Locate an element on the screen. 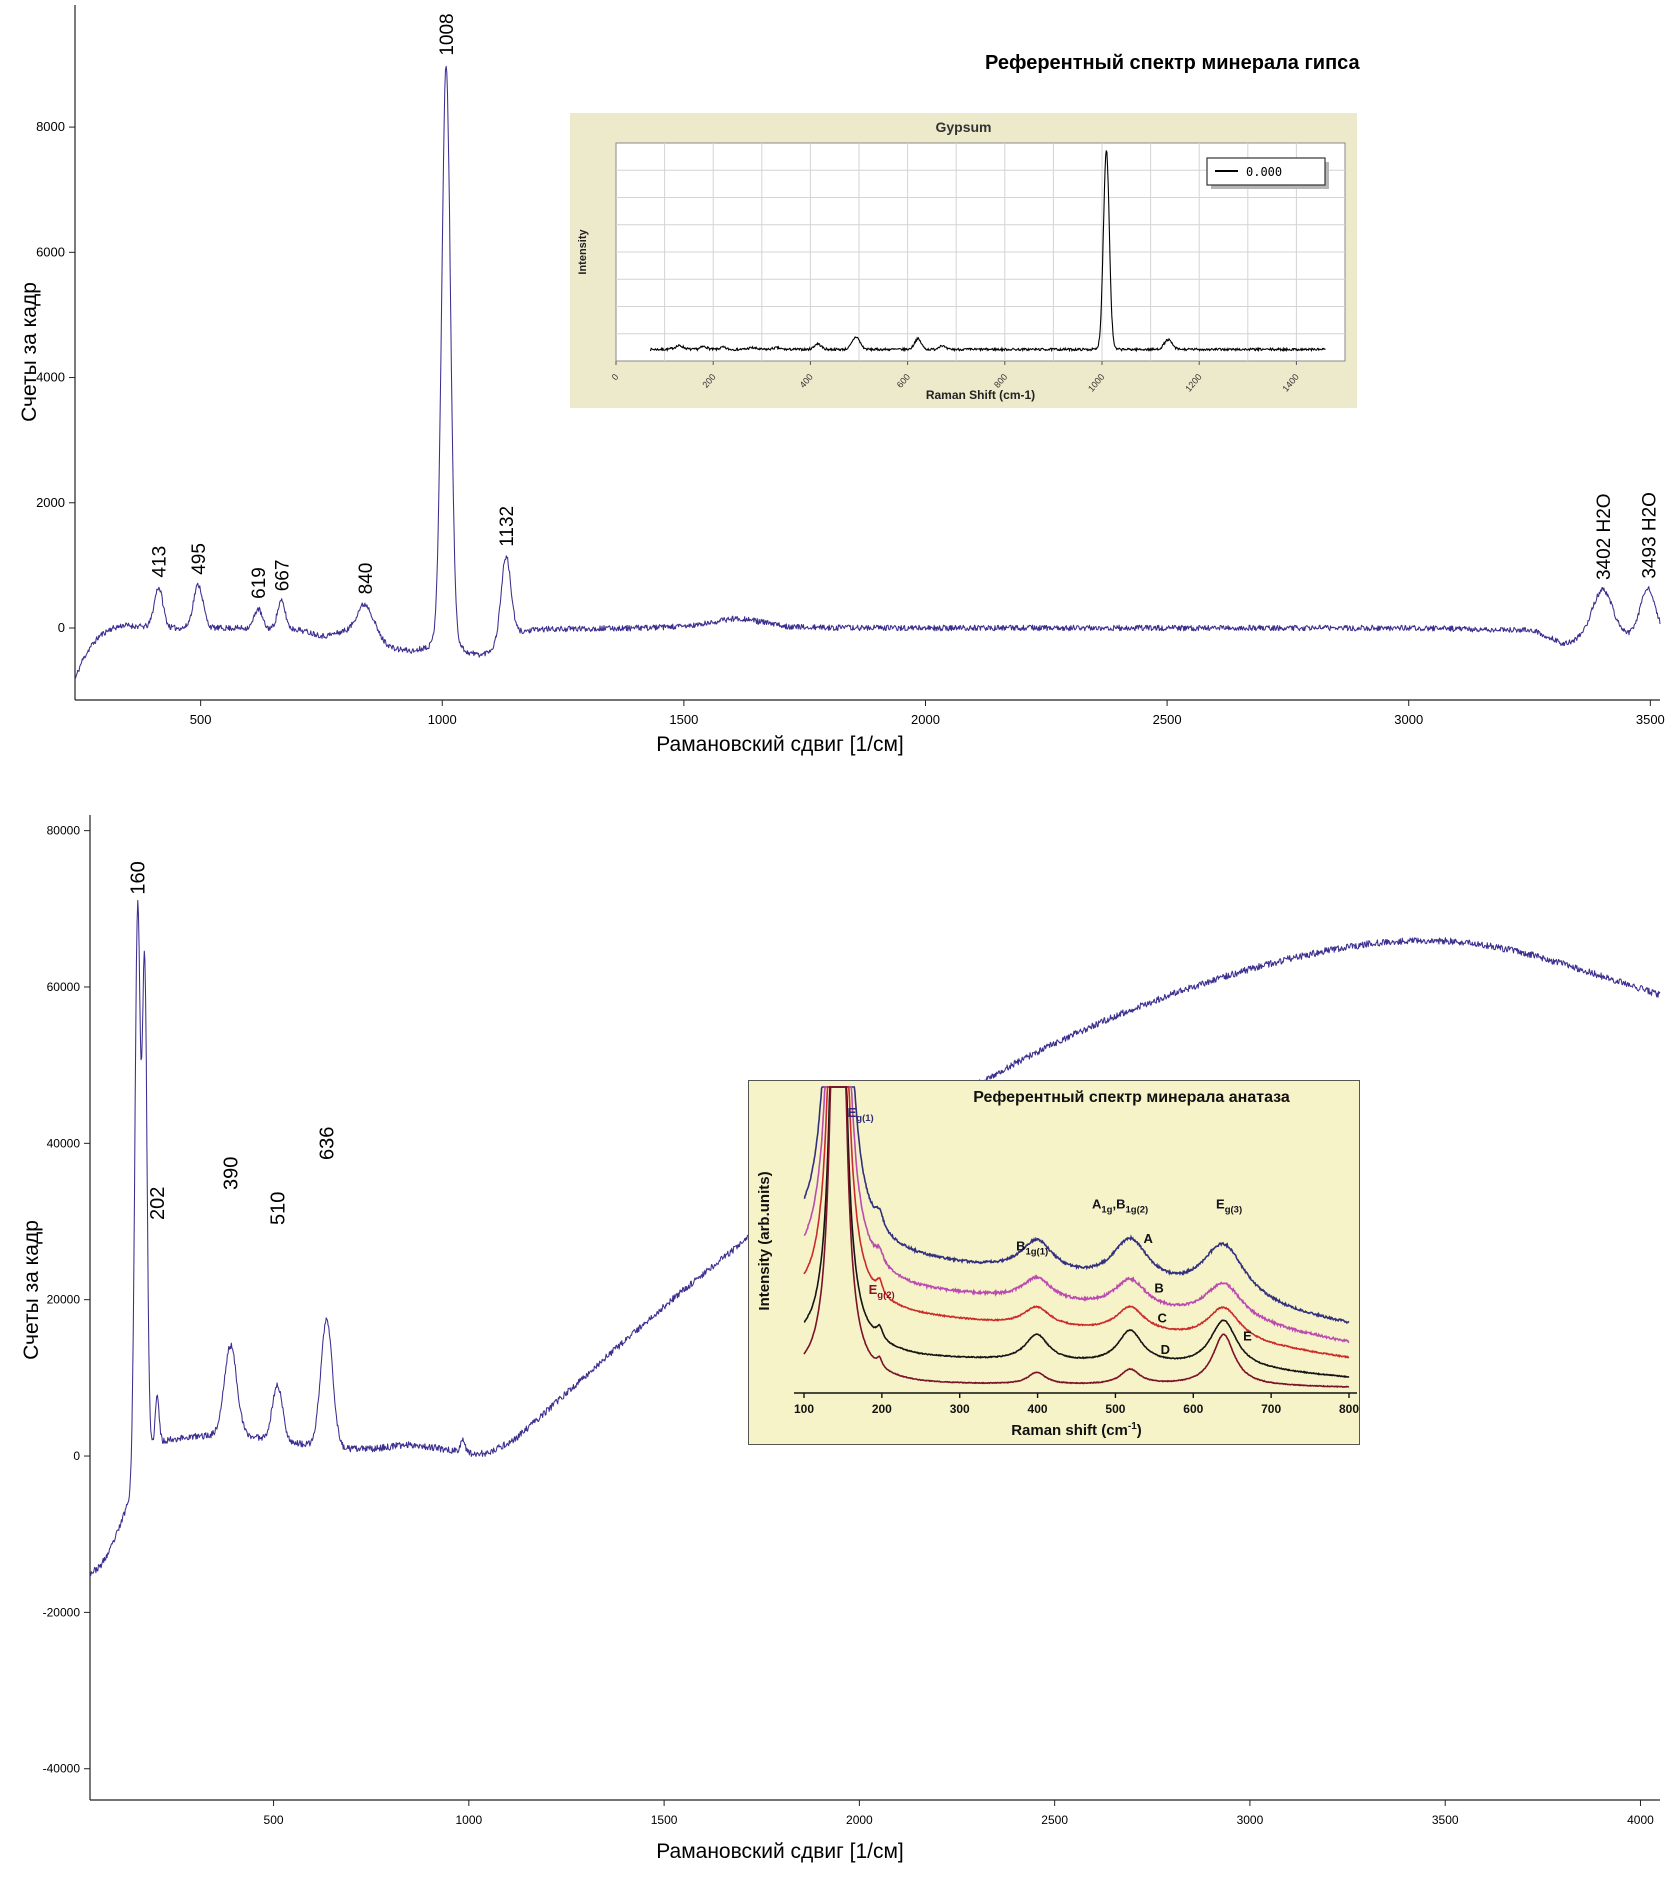  peak-label-3402-H2O: 3402 H2O is located at coordinates (1604, 536).